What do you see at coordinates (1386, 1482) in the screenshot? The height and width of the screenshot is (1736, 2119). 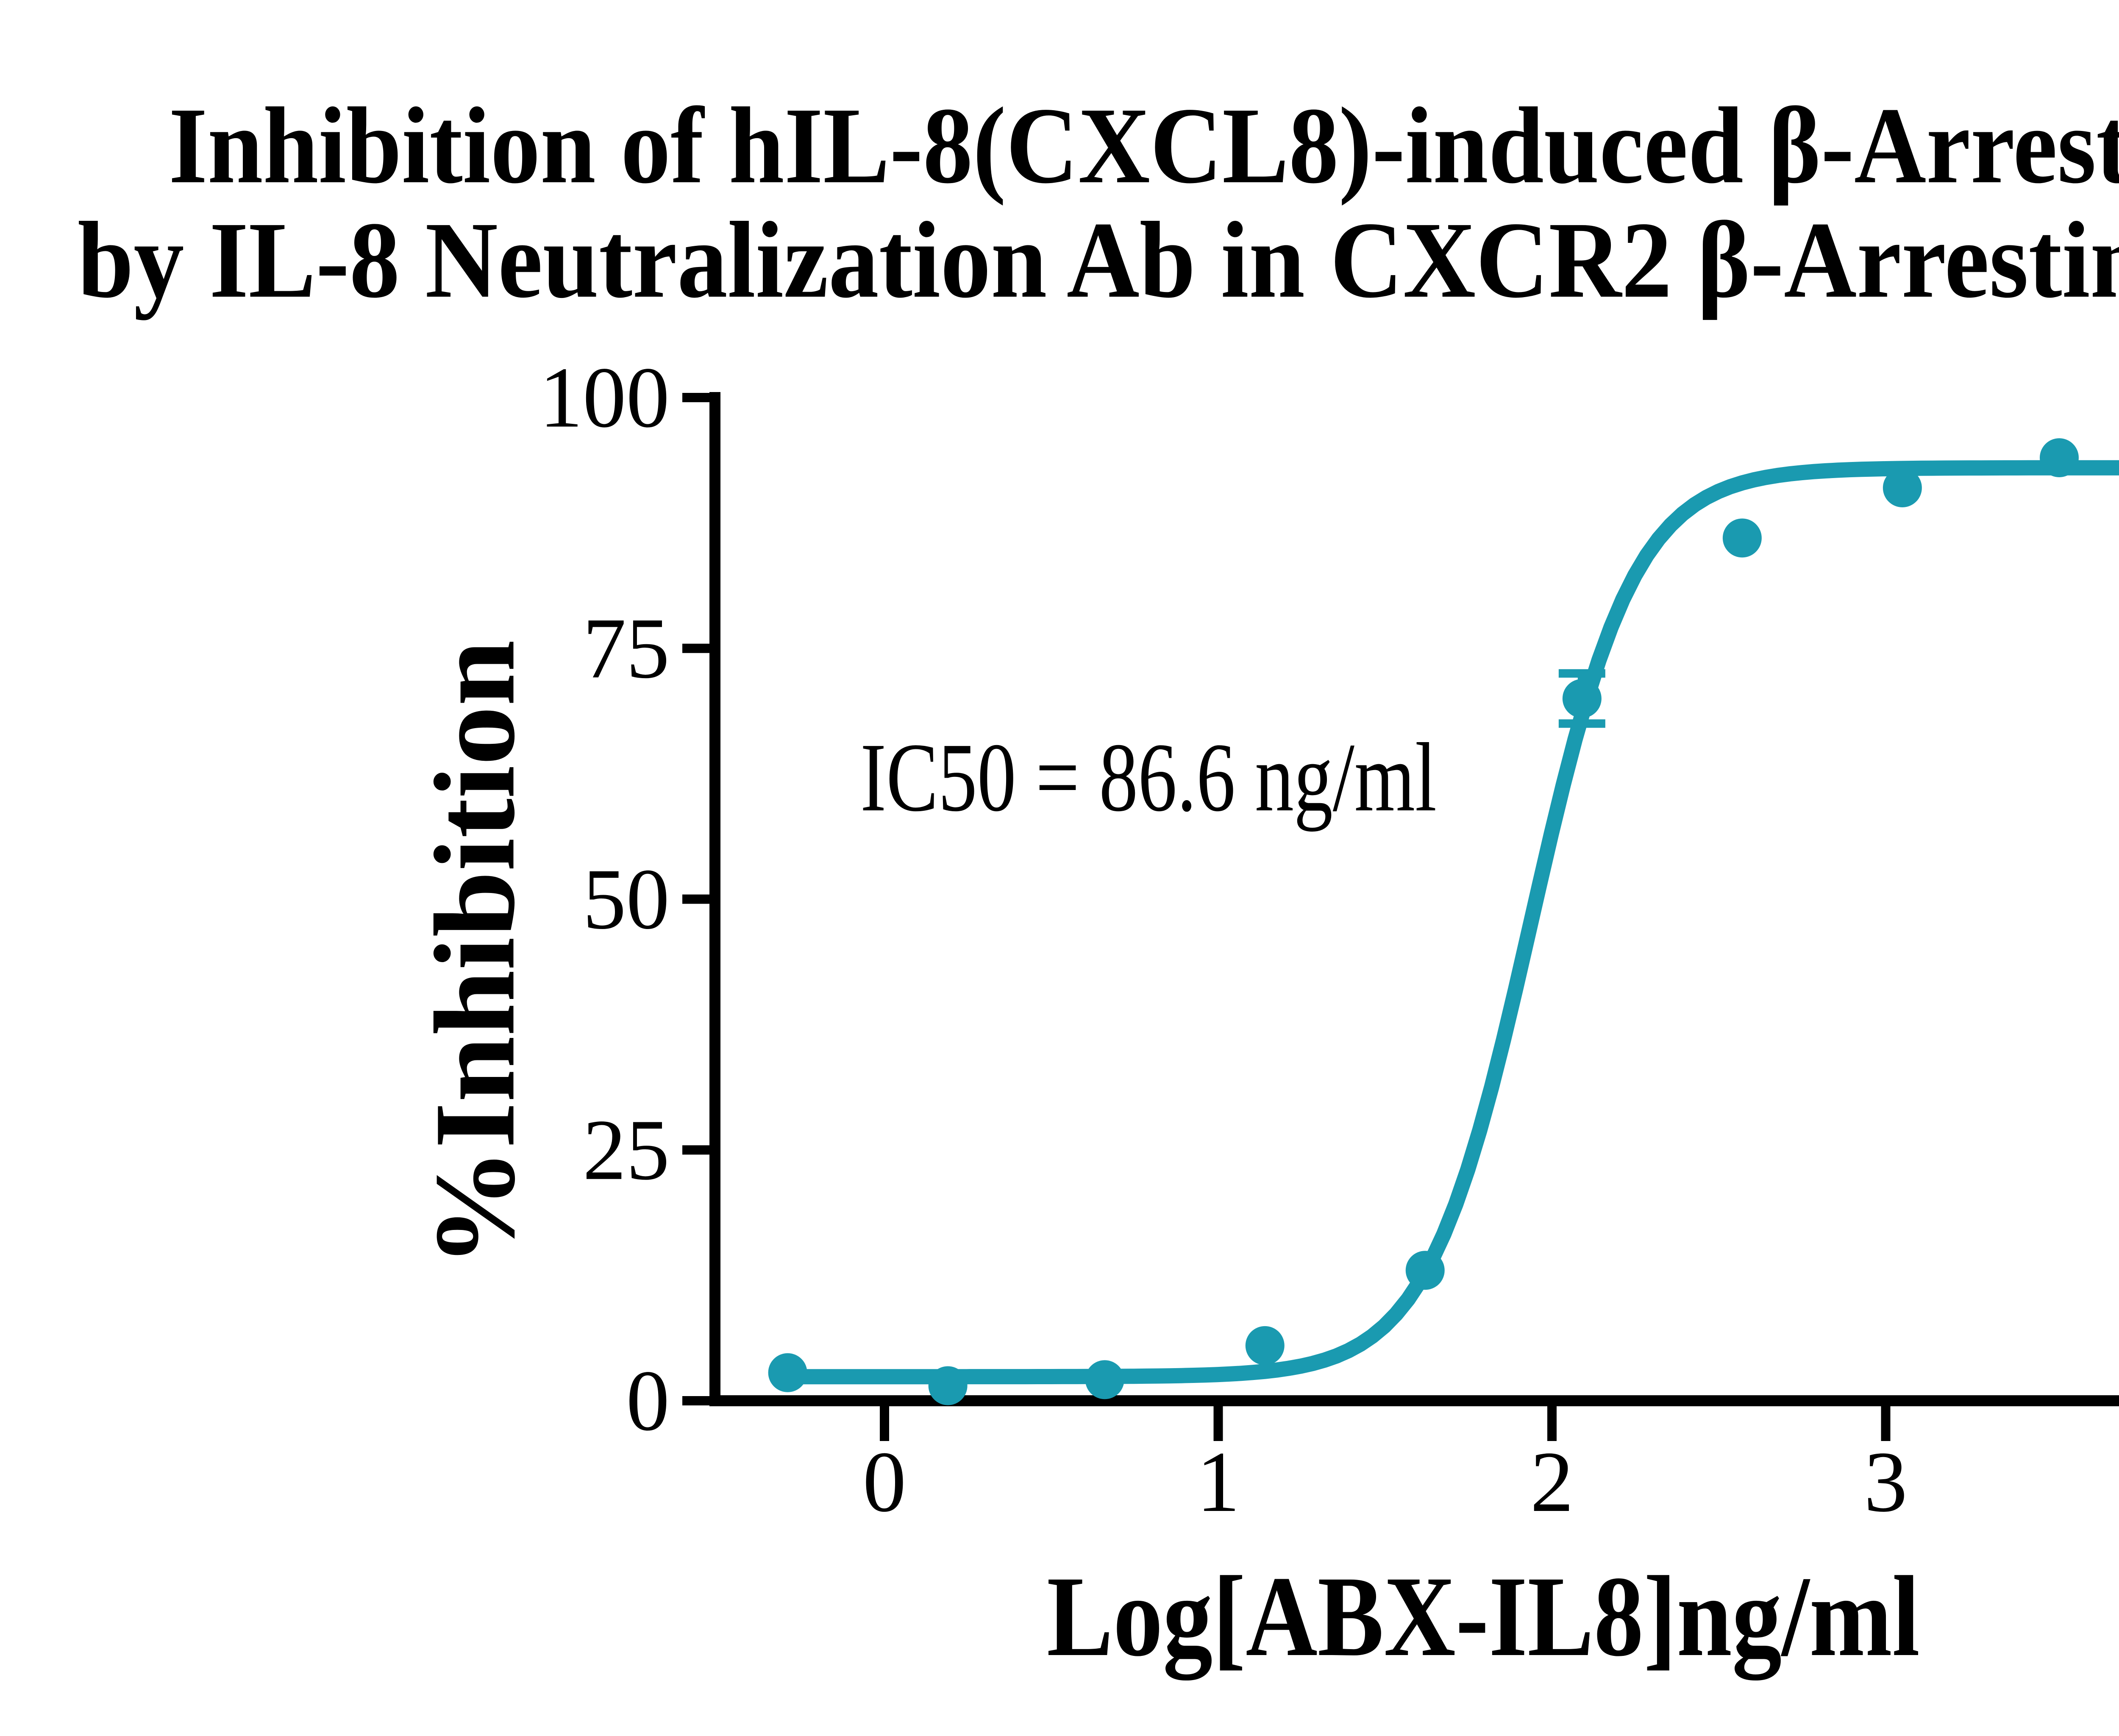 I see `x-axis-tick-labels: 01234` at bounding box center [1386, 1482].